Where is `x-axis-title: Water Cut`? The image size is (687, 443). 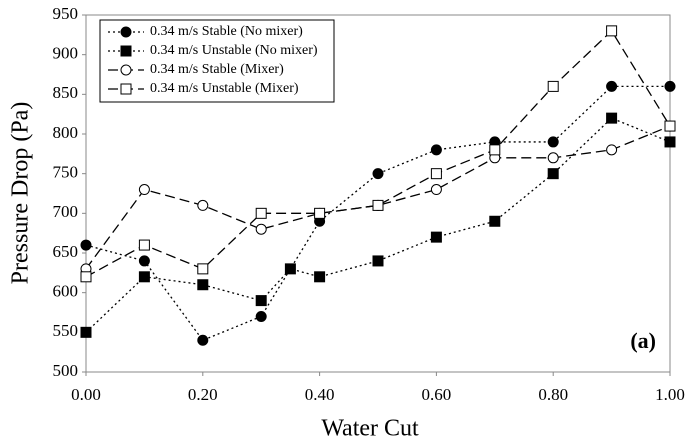 x-axis-title: Water Cut is located at coordinates (370, 429).